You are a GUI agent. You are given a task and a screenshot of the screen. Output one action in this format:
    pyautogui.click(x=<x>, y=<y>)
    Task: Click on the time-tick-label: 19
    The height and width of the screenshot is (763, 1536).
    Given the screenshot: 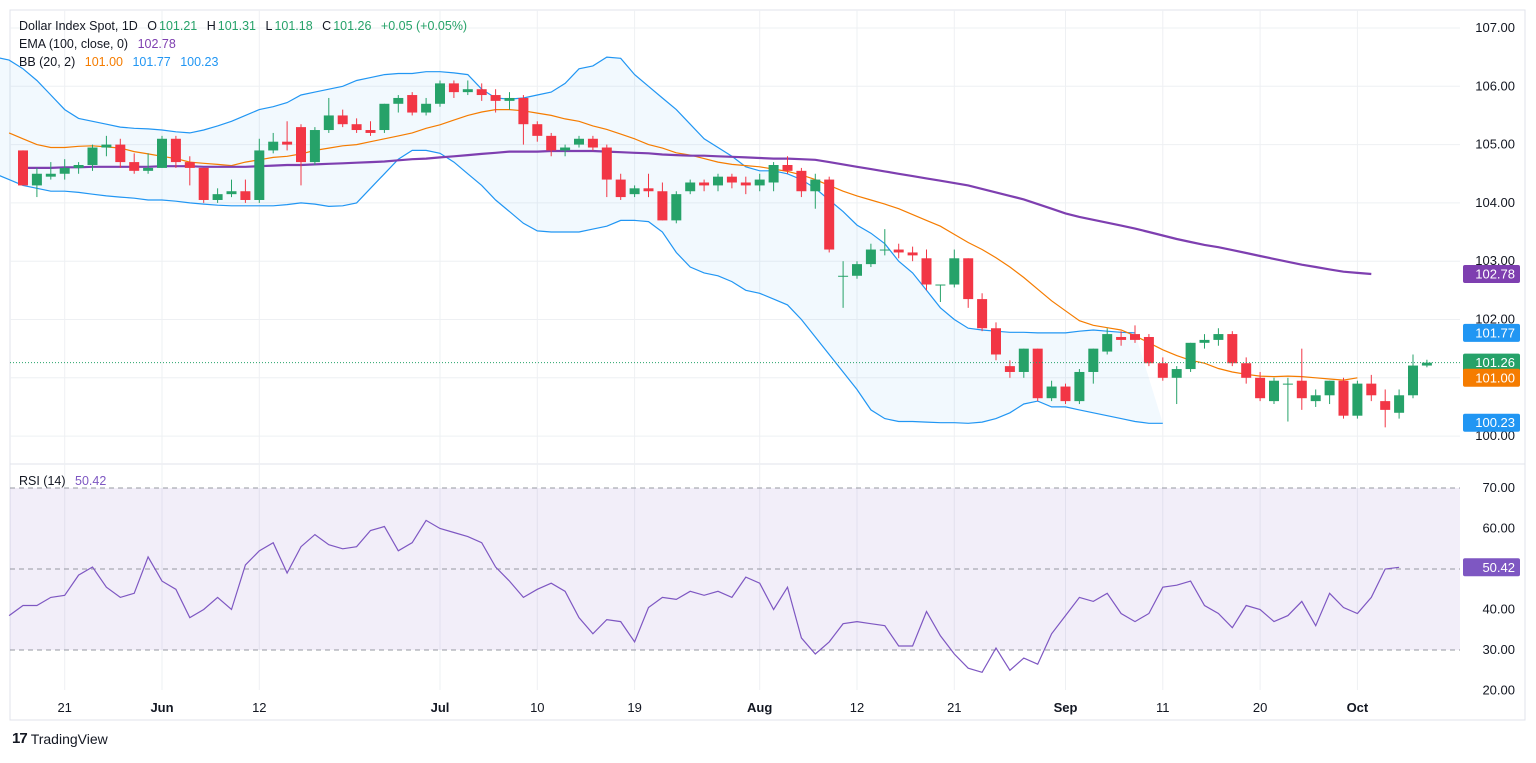 What is the action you would take?
    pyautogui.click(x=634, y=707)
    